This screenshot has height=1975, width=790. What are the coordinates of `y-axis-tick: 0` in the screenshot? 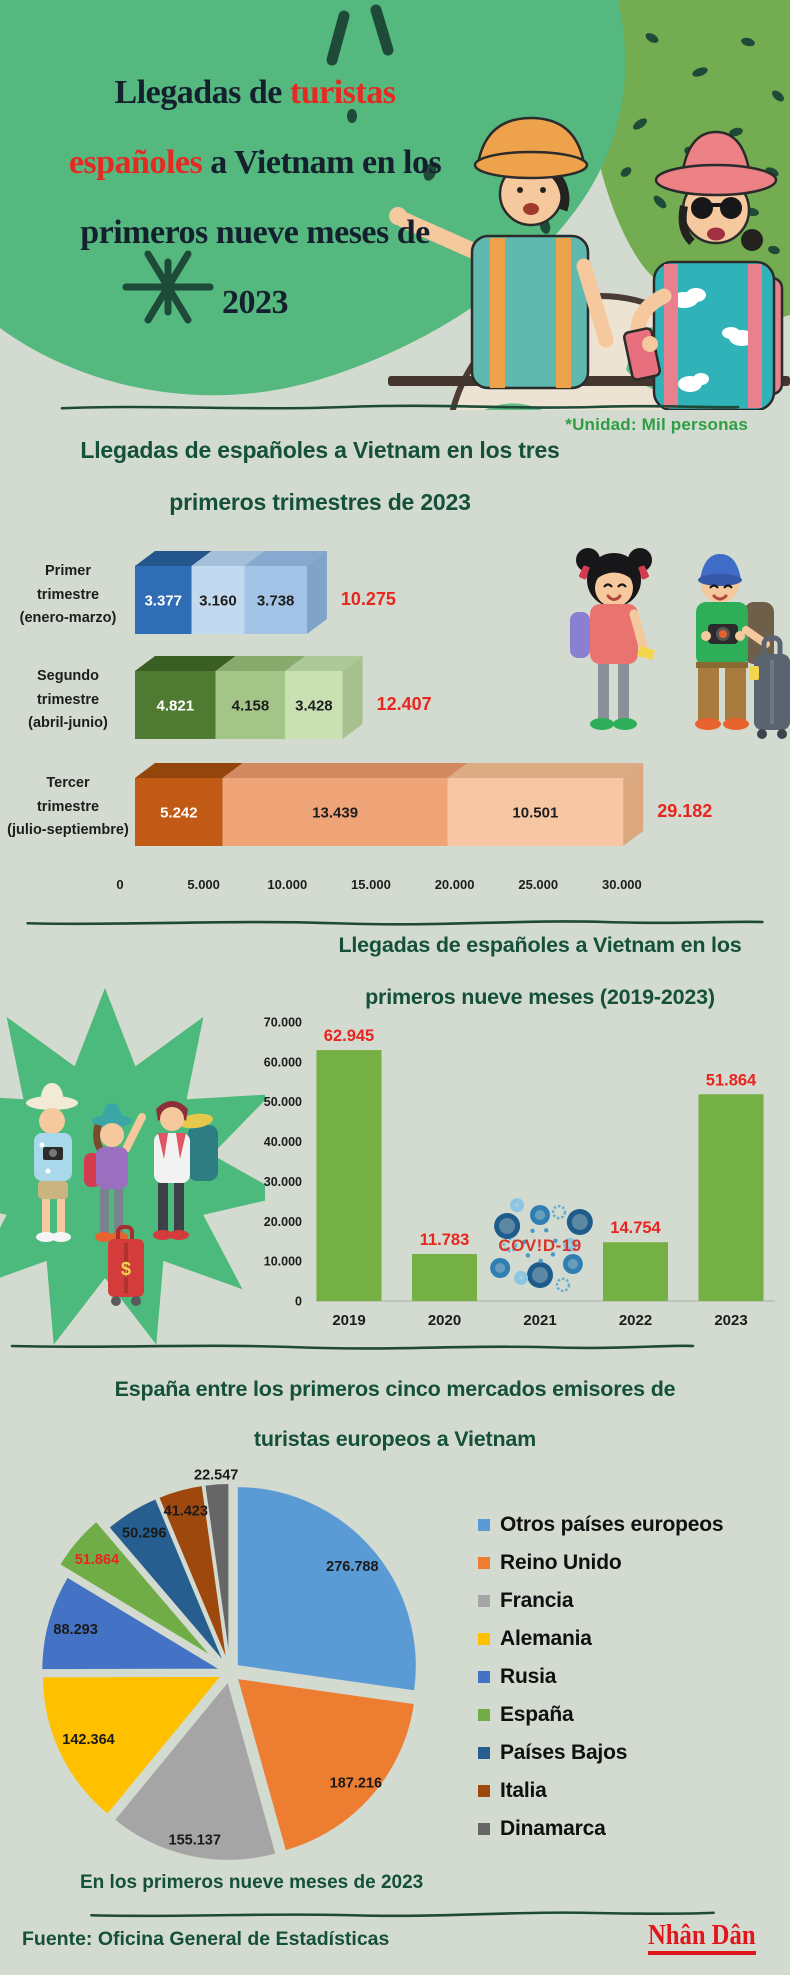 It's located at (298, 1302).